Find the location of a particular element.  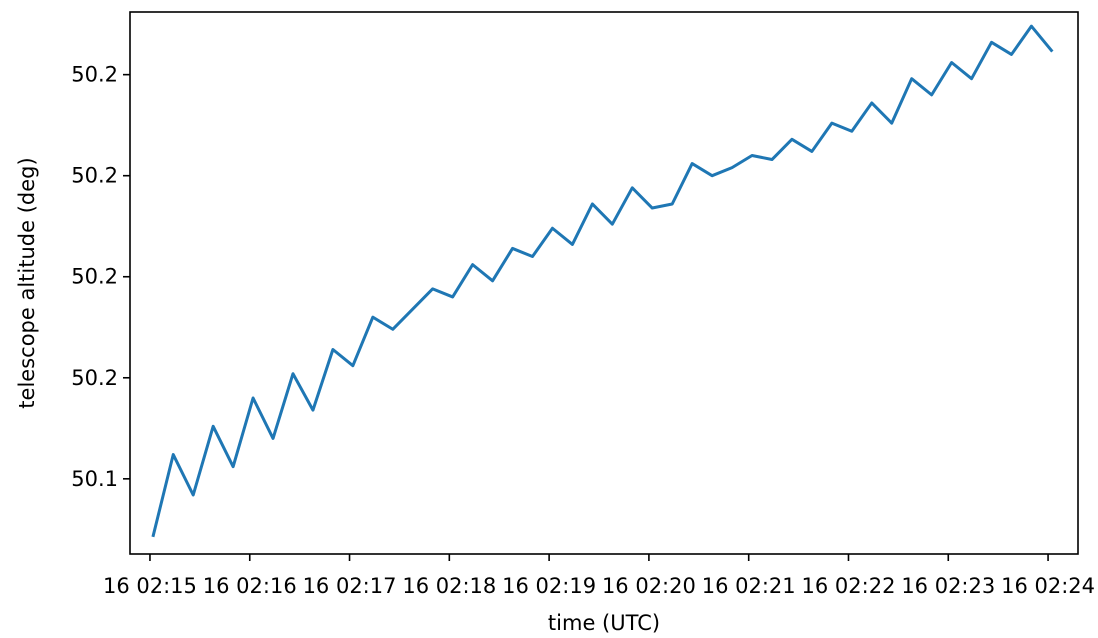

x-tick-label: 16 02:20 is located at coordinates (649, 586).